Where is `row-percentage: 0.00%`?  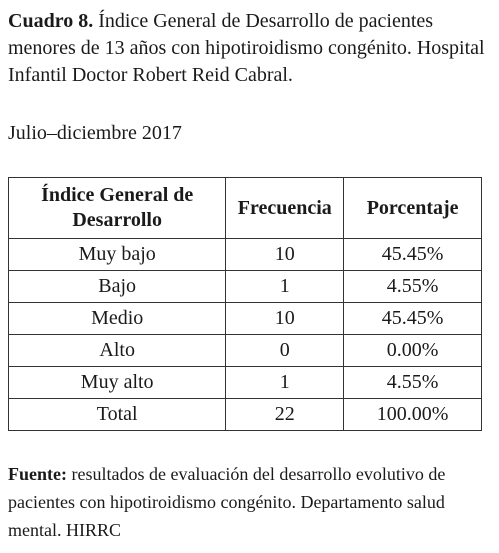
row-percentage: 0.00% is located at coordinates (412, 350).